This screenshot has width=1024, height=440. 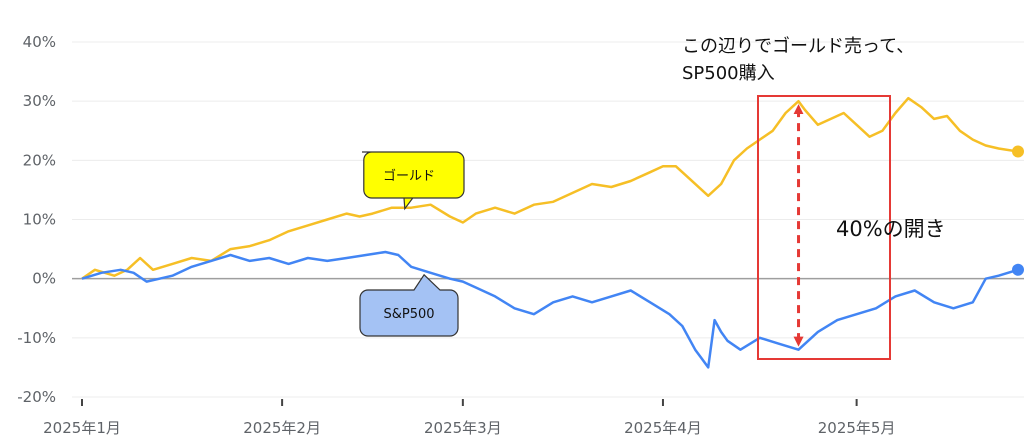 What do you see at coordinates (408, 314) in the screenshot?
I see `sp500-callout-label: S&P500` at bounding box center [408, 314].